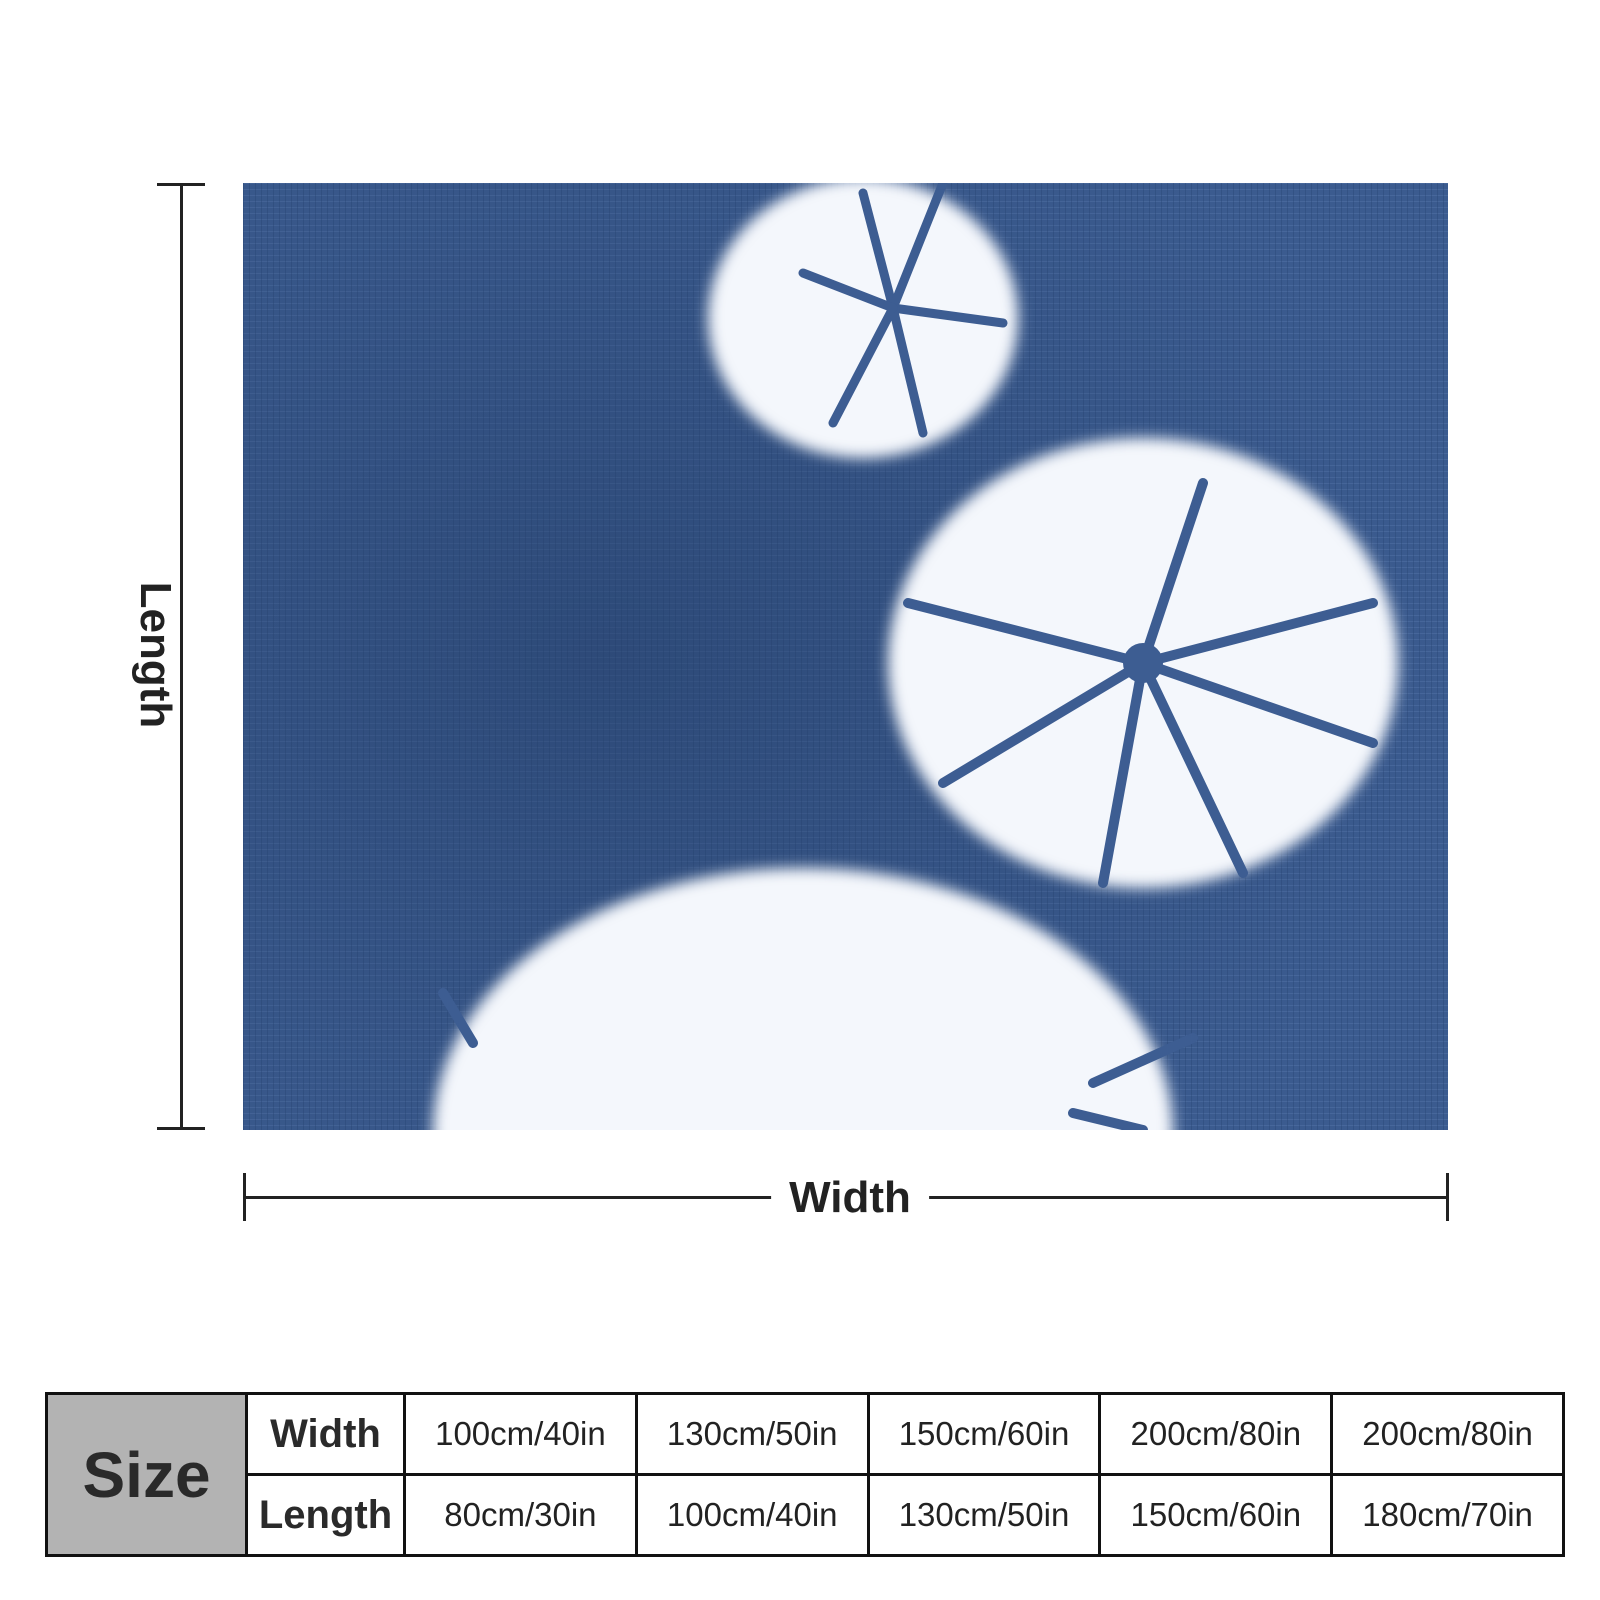  I want to click on width-cell: 150cm/60in, so click(984, 1434).